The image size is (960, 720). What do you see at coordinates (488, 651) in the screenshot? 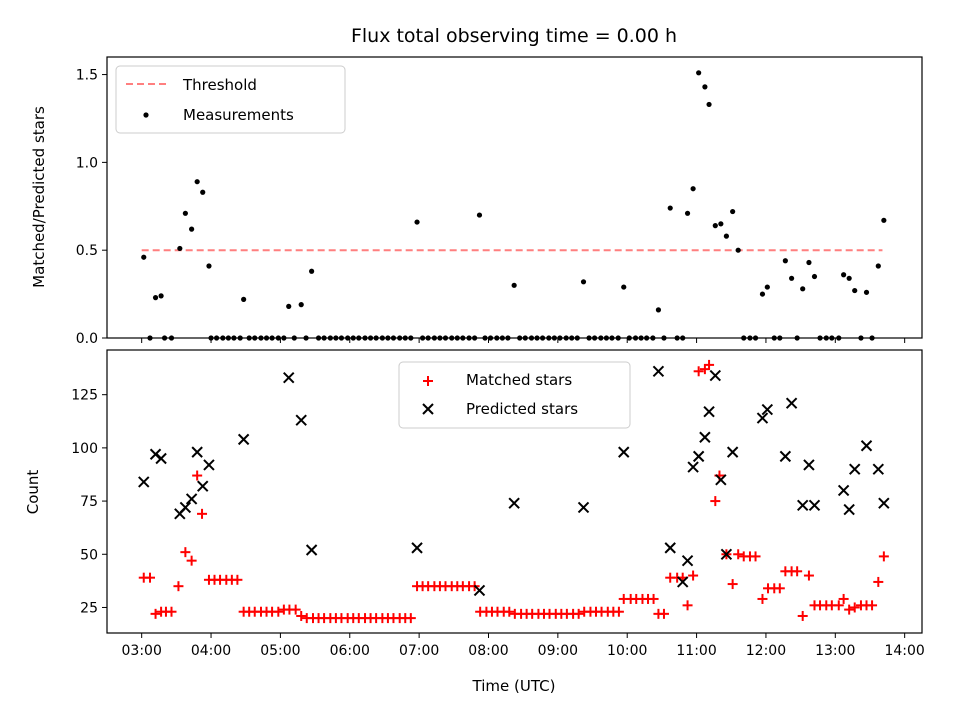
I see `xtick-label: 08:00` at bounding box center [488, 651].